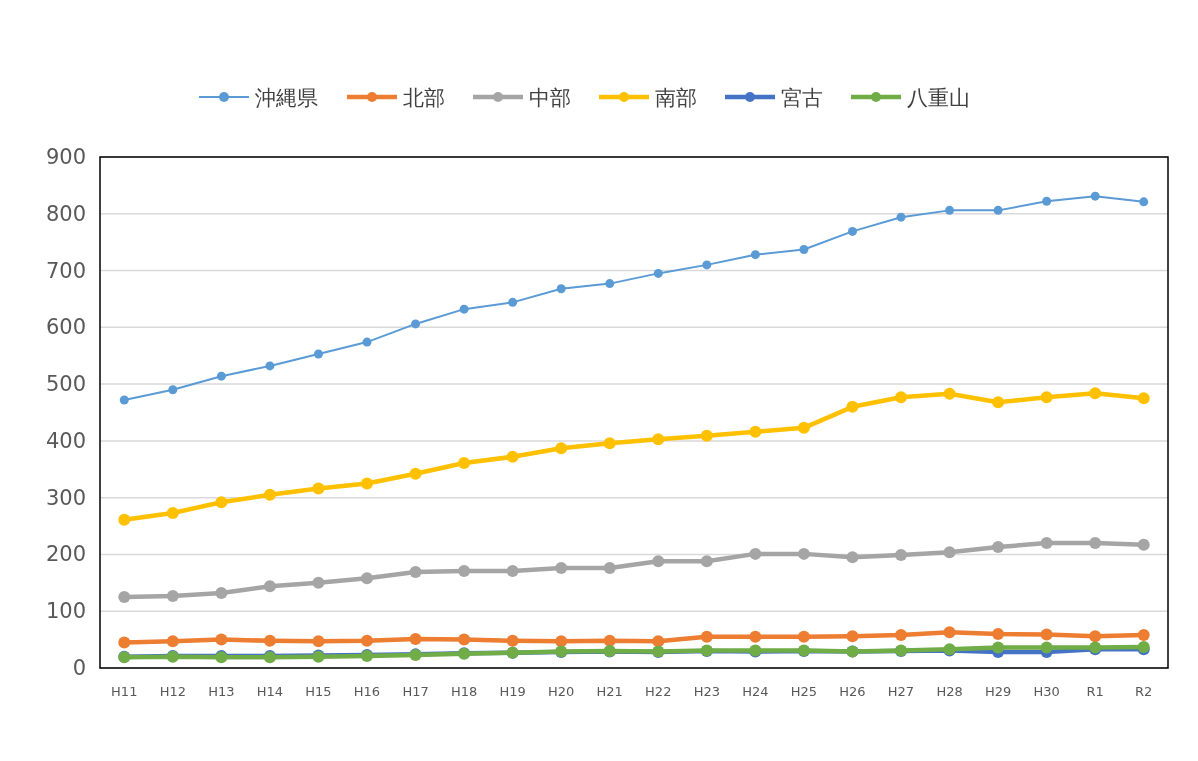 This screenshot has height=761, width=1198. I want to click on y-tick-label: 700, so click(65, 270).